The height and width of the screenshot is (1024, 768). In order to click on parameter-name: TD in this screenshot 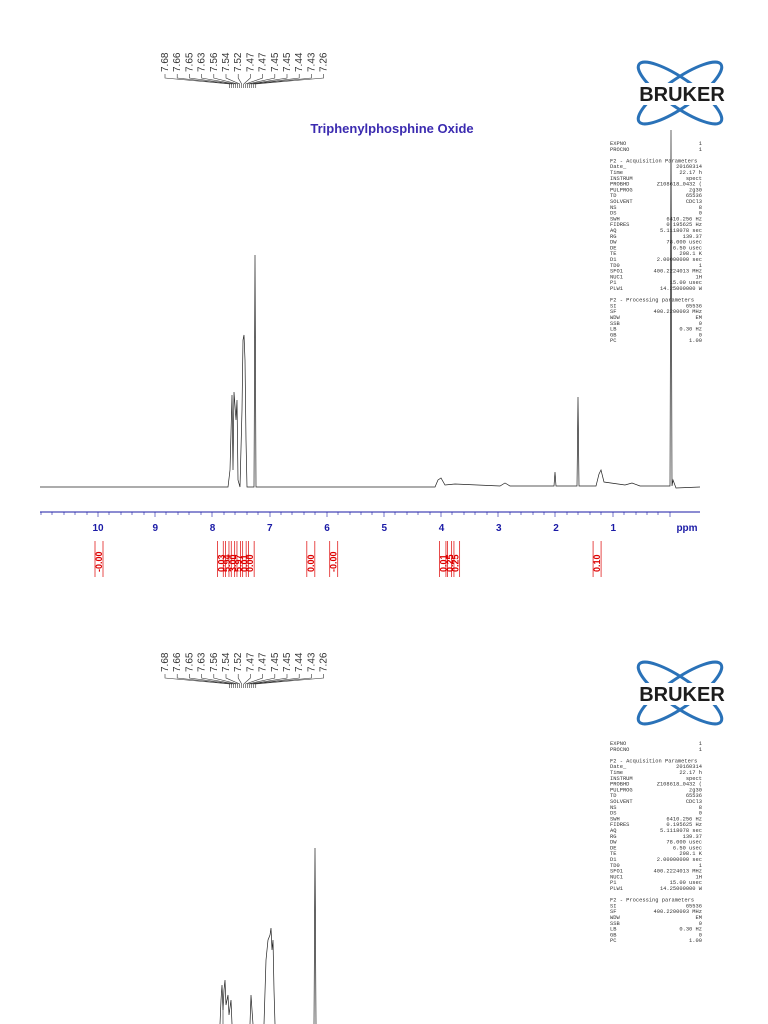, I will do `click(613, 796)`.